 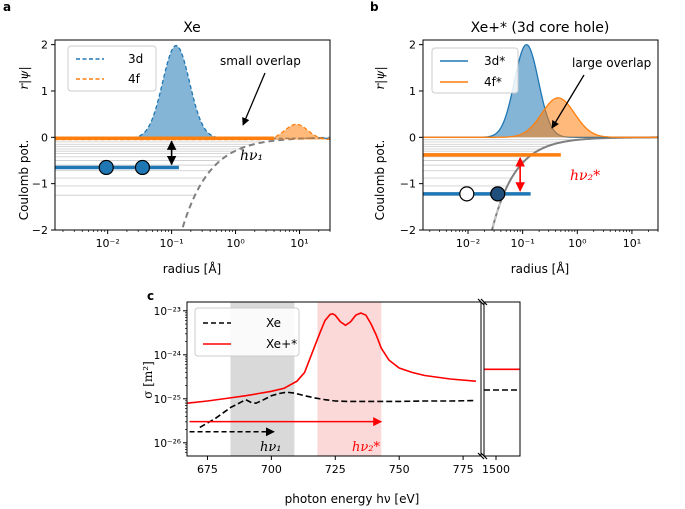 I want to click on cross-section-xe, so click(x=337, y=410).